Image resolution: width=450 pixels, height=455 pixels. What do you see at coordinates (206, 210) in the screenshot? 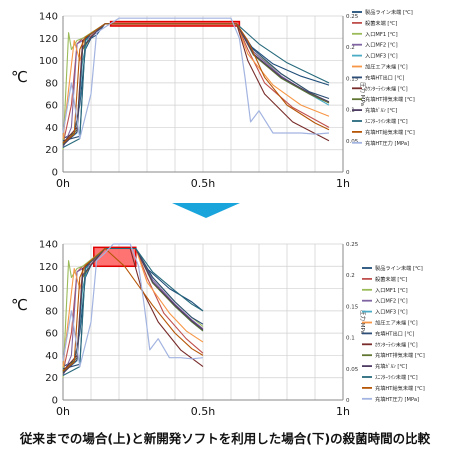
I see `down-arrow-icon` at bounding box center [206, 210].